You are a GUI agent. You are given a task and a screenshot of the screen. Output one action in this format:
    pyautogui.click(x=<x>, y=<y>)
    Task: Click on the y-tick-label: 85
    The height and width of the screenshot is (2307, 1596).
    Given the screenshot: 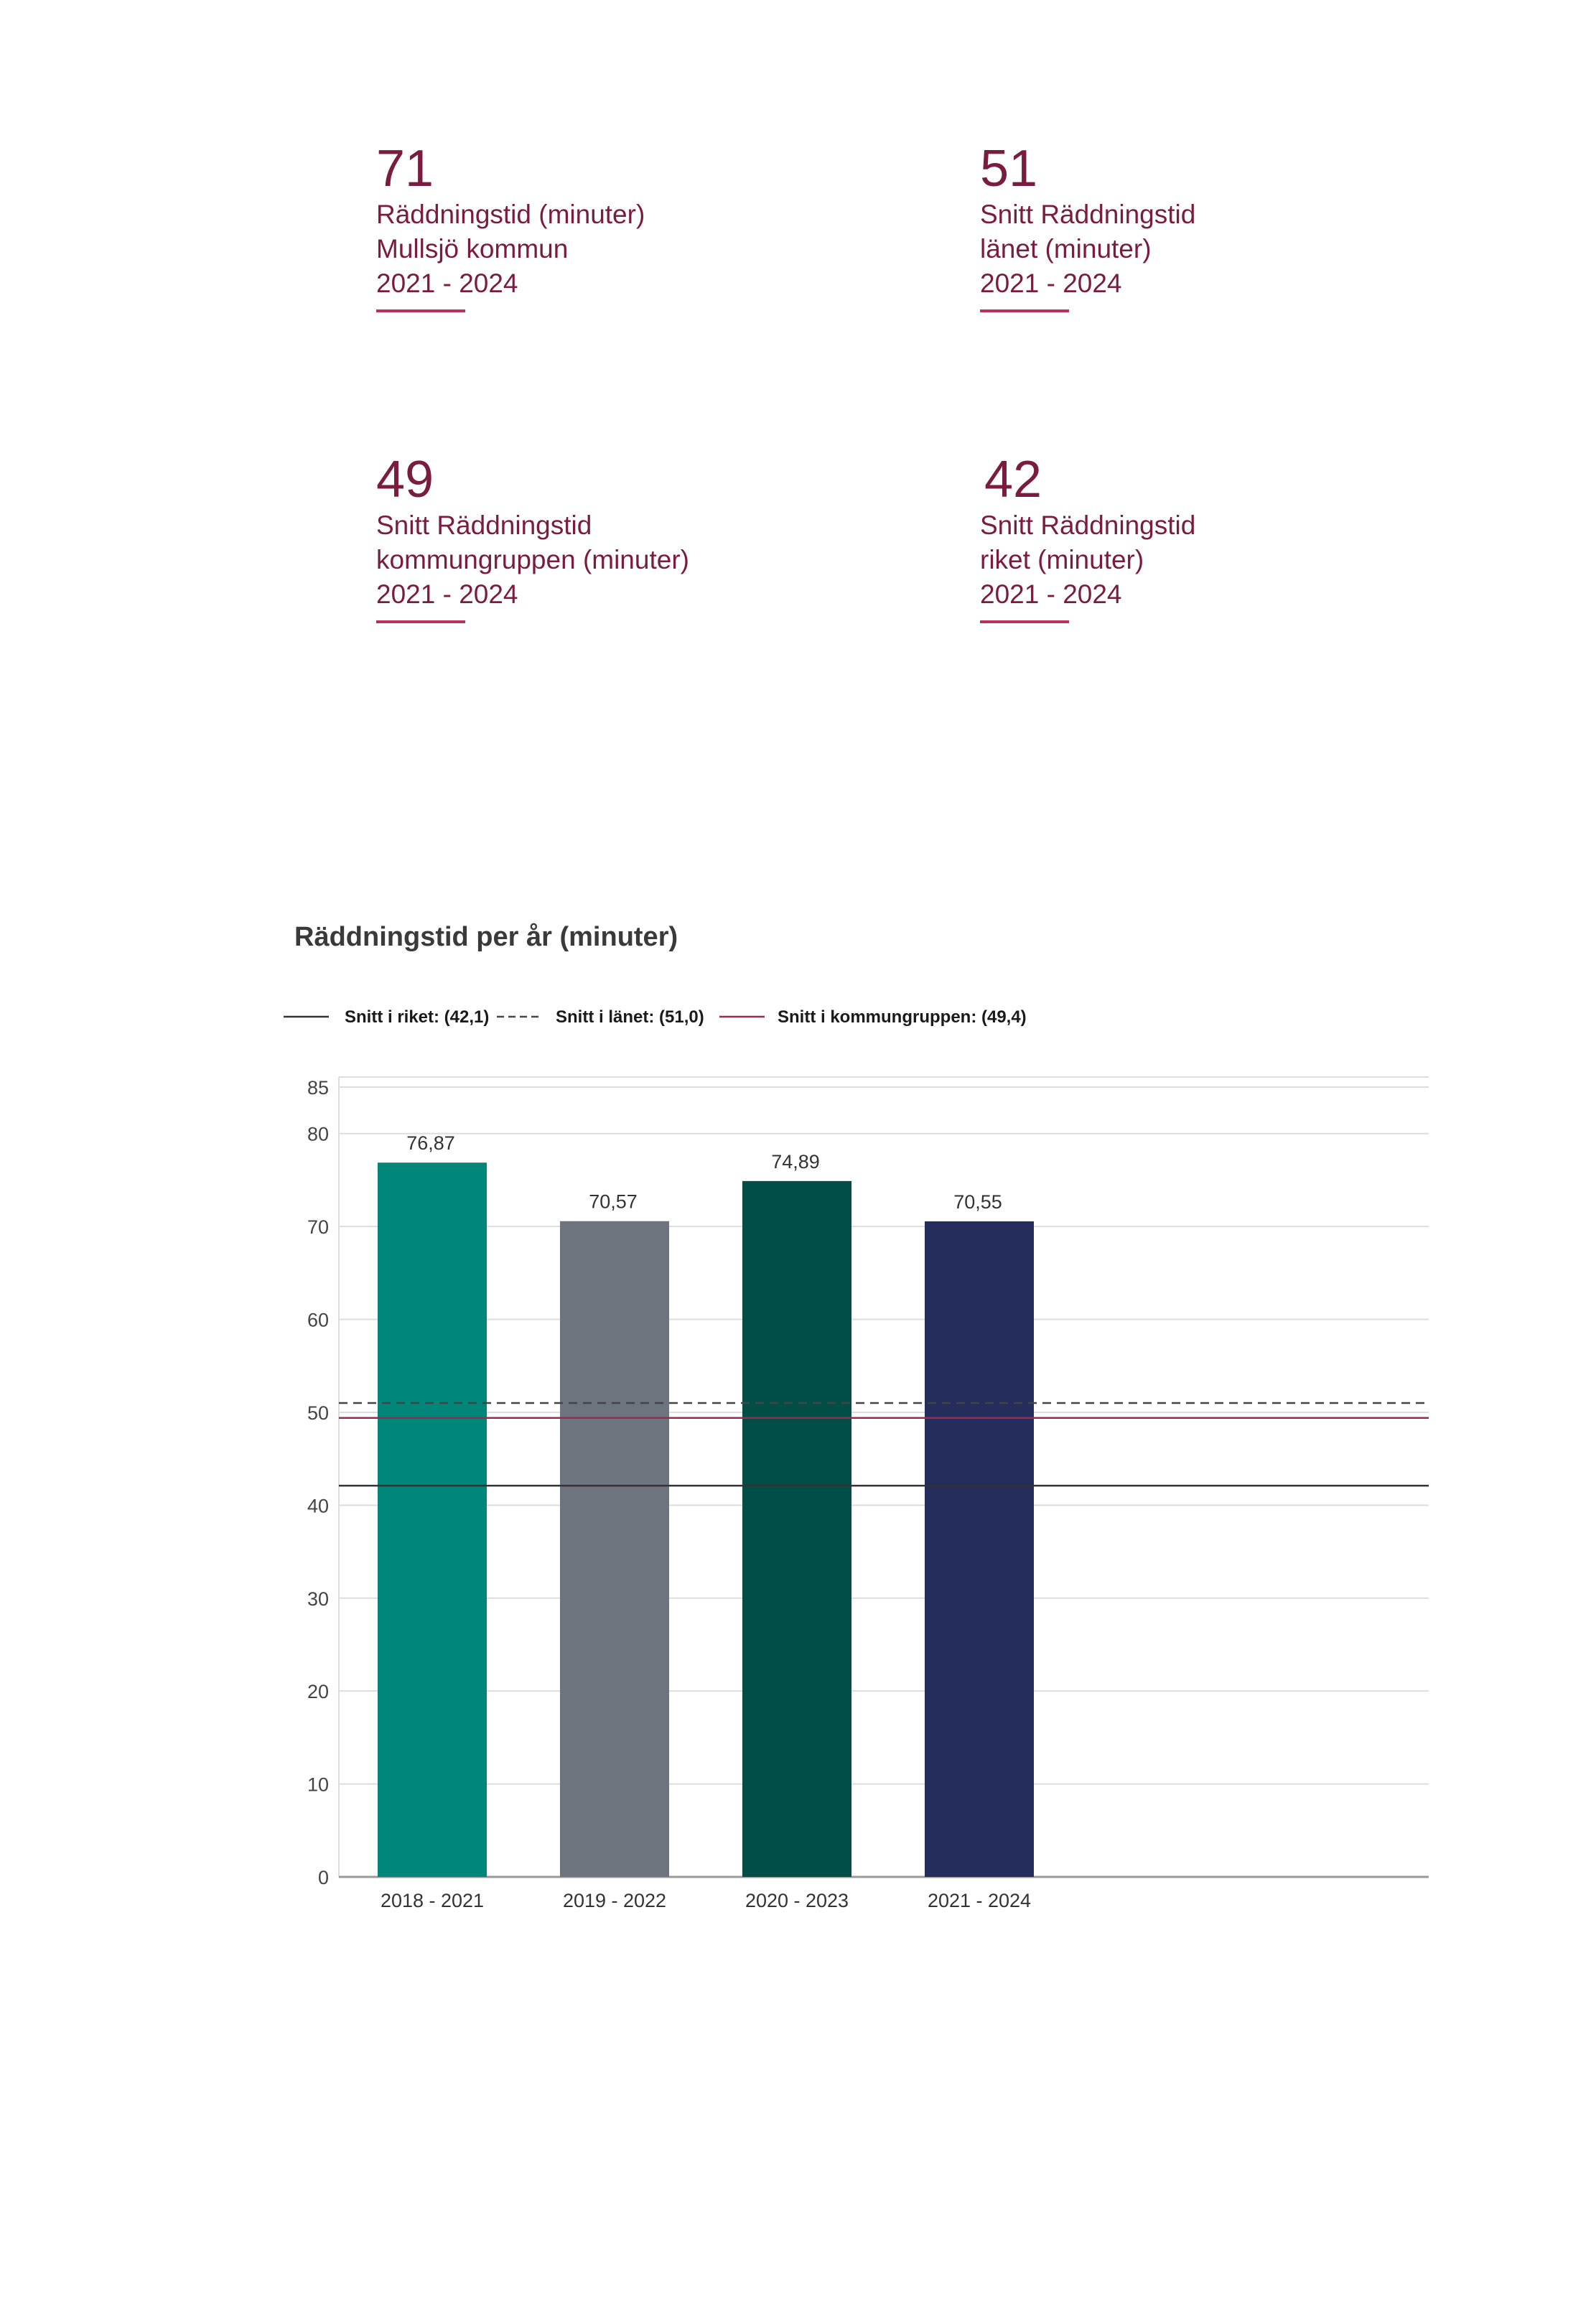 What is the action you would take?
    pyautogui.click(x=318, y=1088)
    